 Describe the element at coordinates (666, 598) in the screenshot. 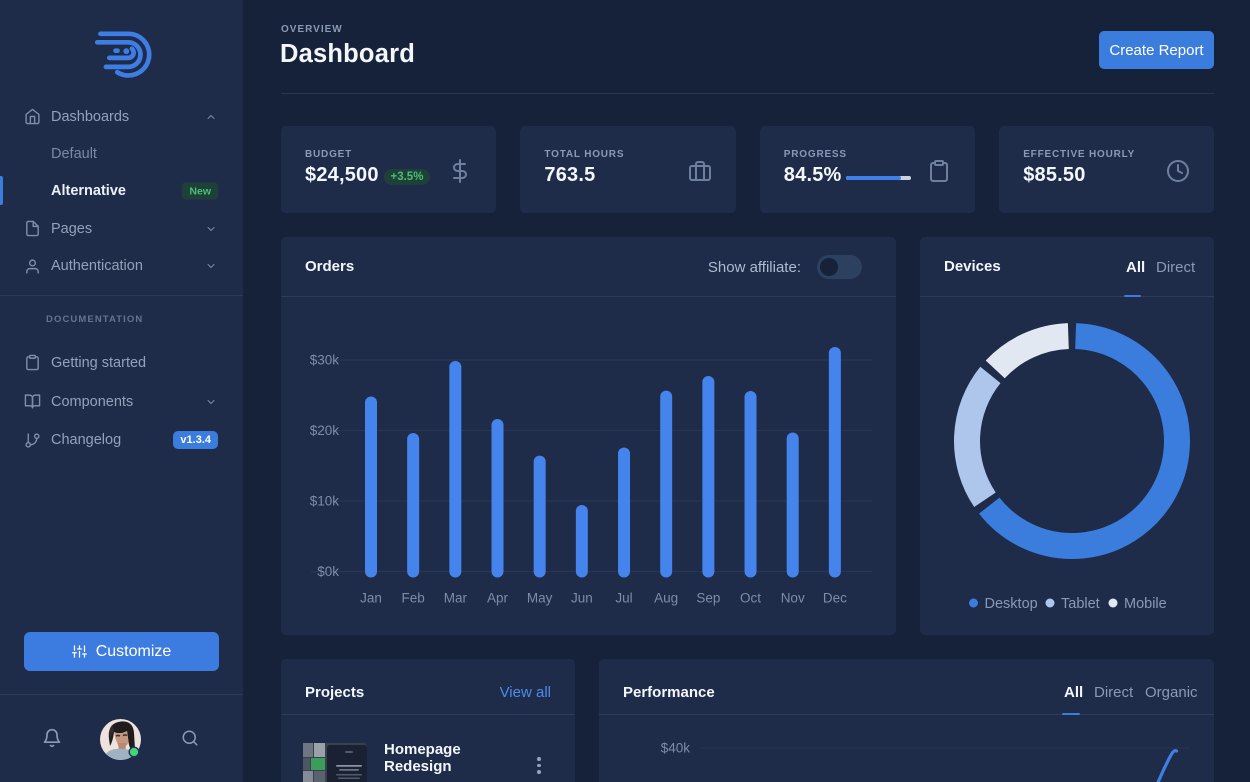

I see `svg-text: Aug` at that location.